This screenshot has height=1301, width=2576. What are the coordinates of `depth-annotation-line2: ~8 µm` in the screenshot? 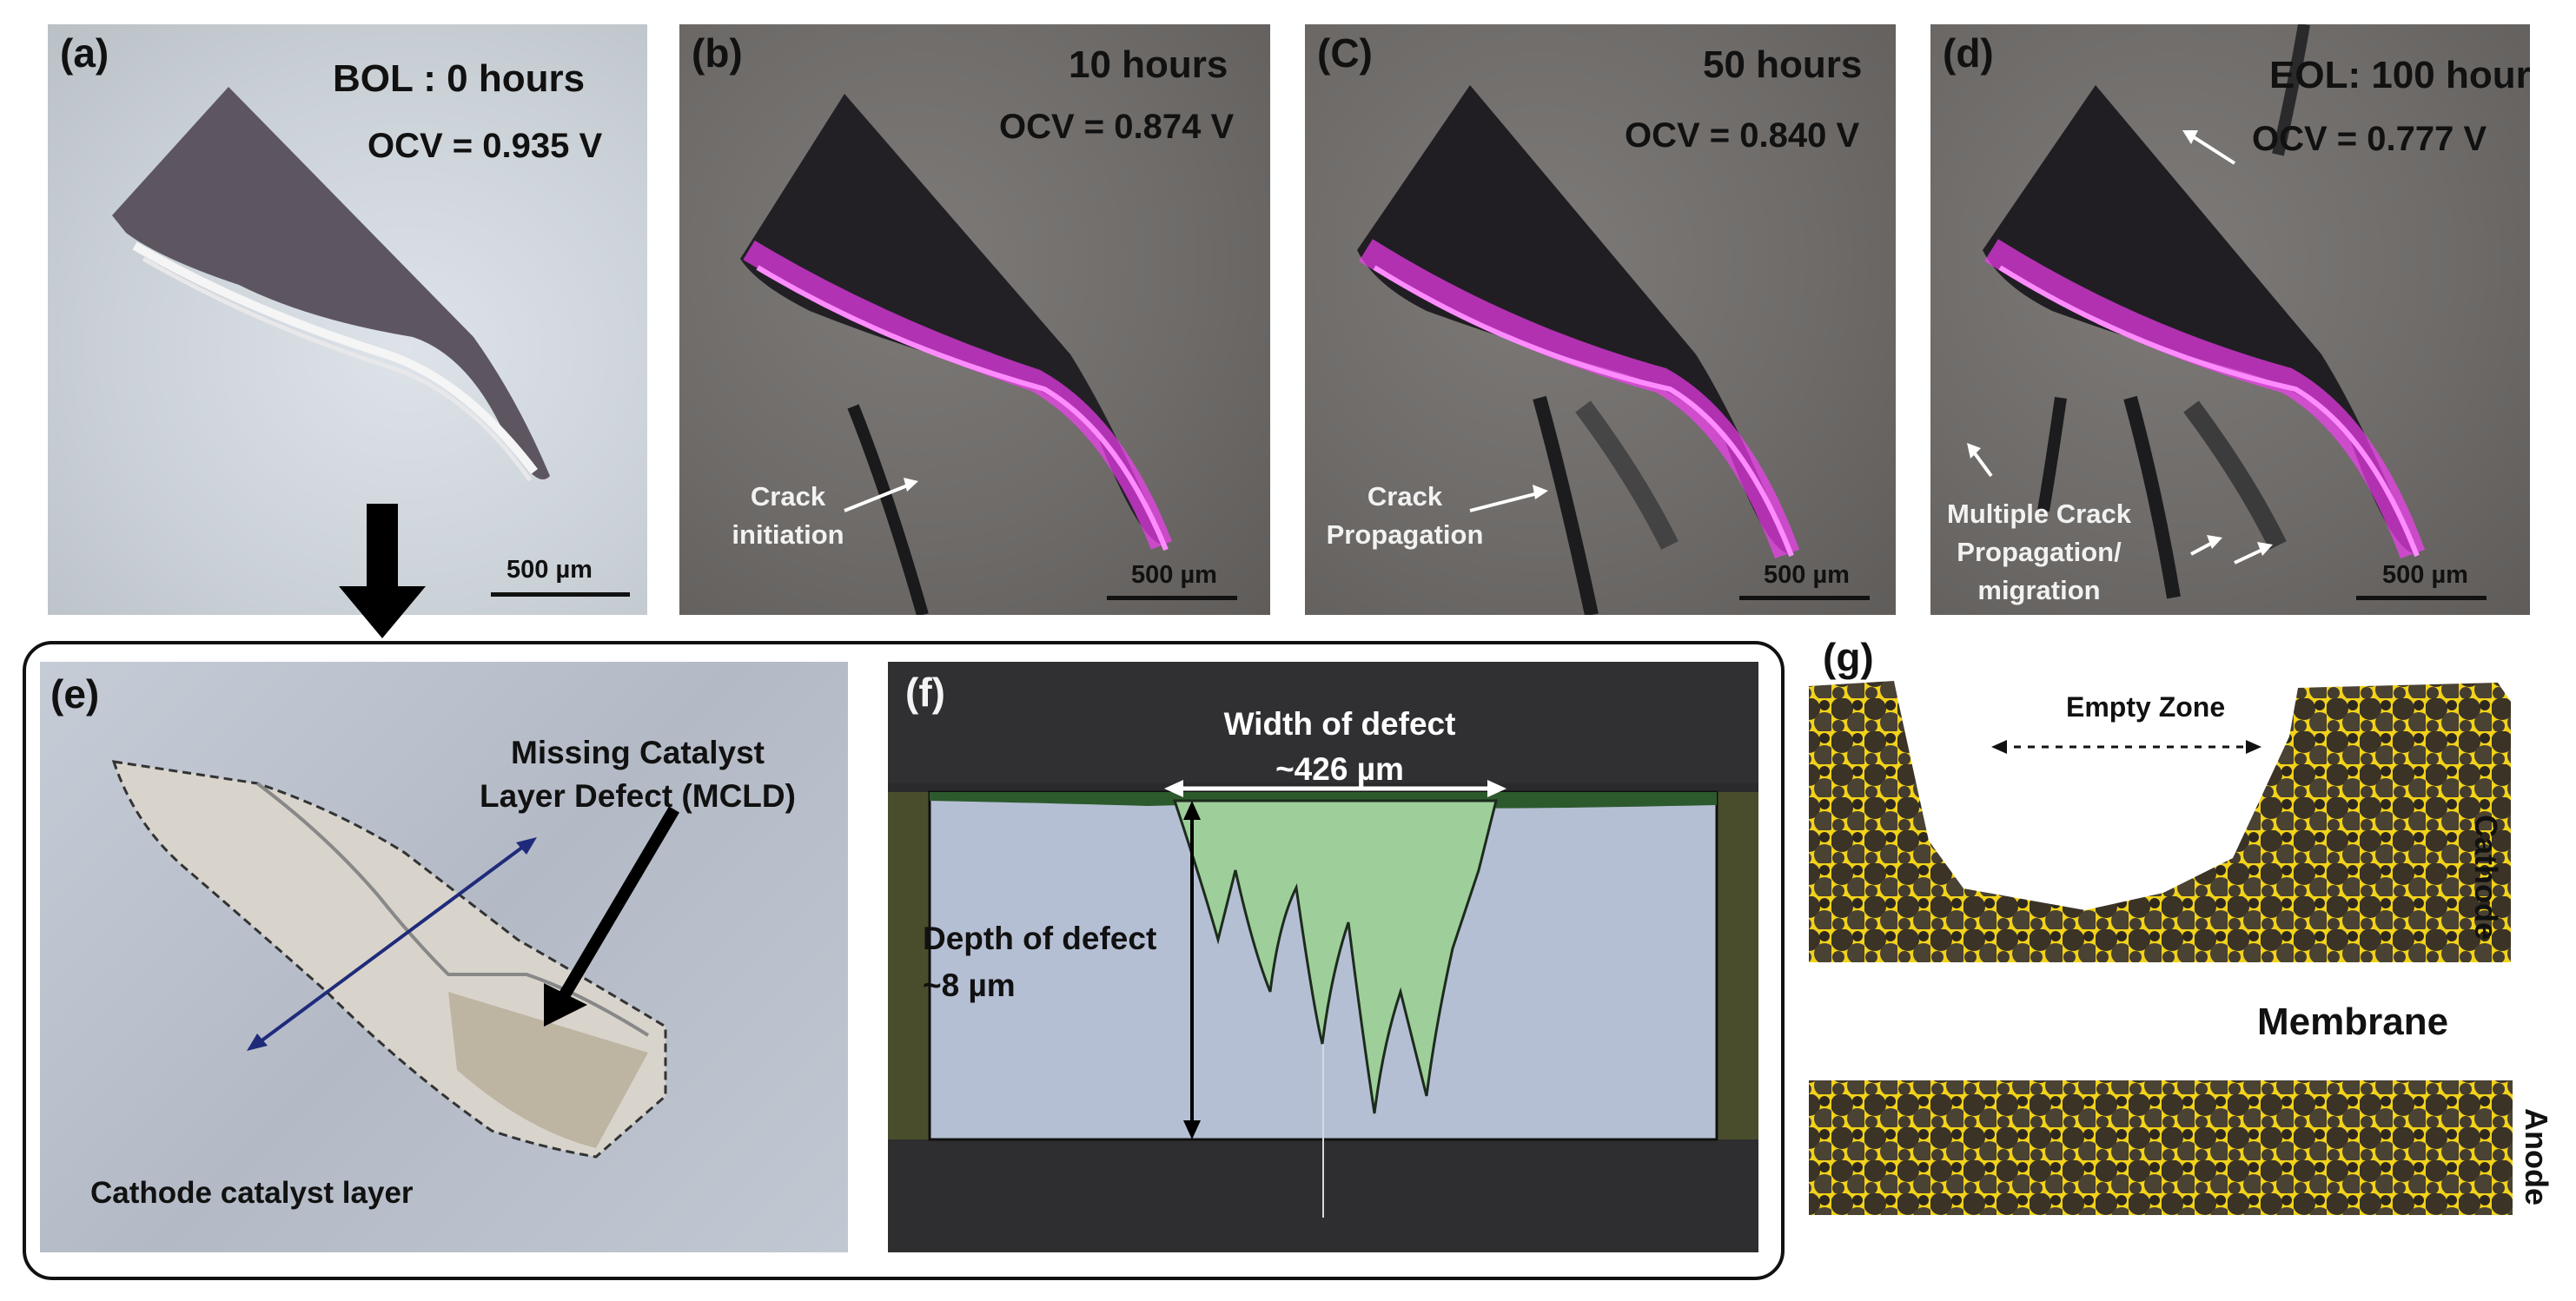 It's located at (969, 985).